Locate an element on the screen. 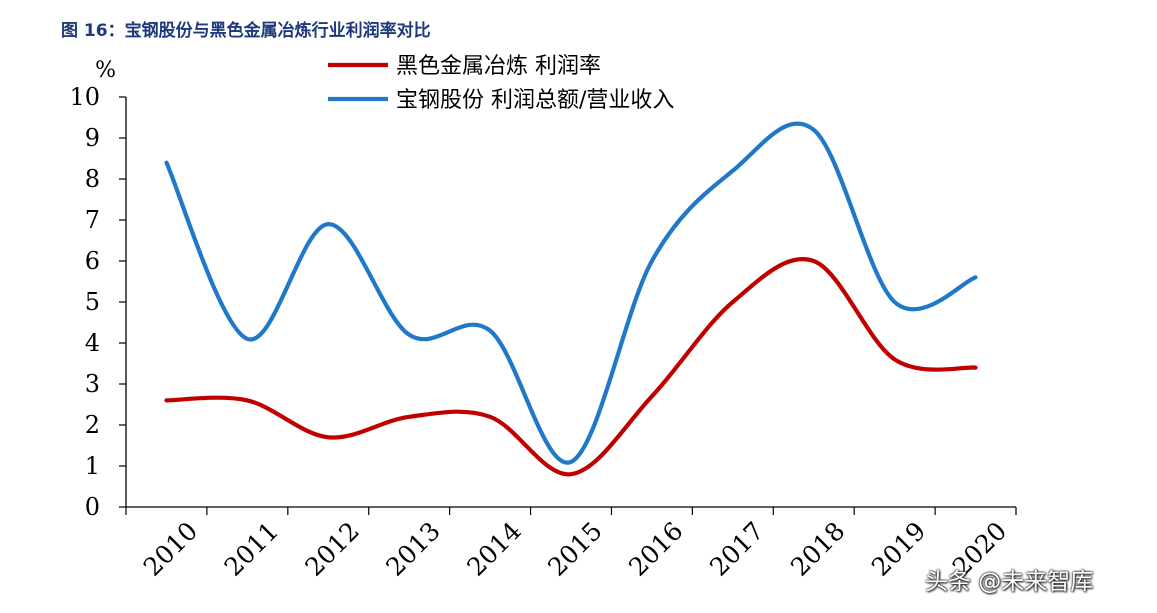 The height and width of the screenshot is (613, 1157). x-tick-label: 2016 is located at coordinates (655, 548).